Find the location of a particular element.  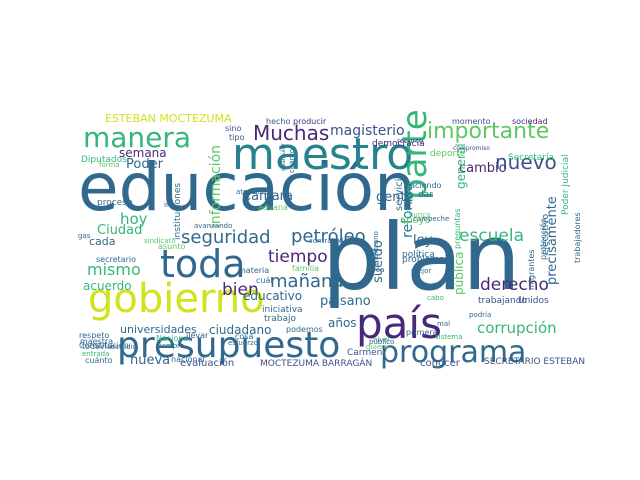

word-nueva: nueva is located at coordinates (150, 360).